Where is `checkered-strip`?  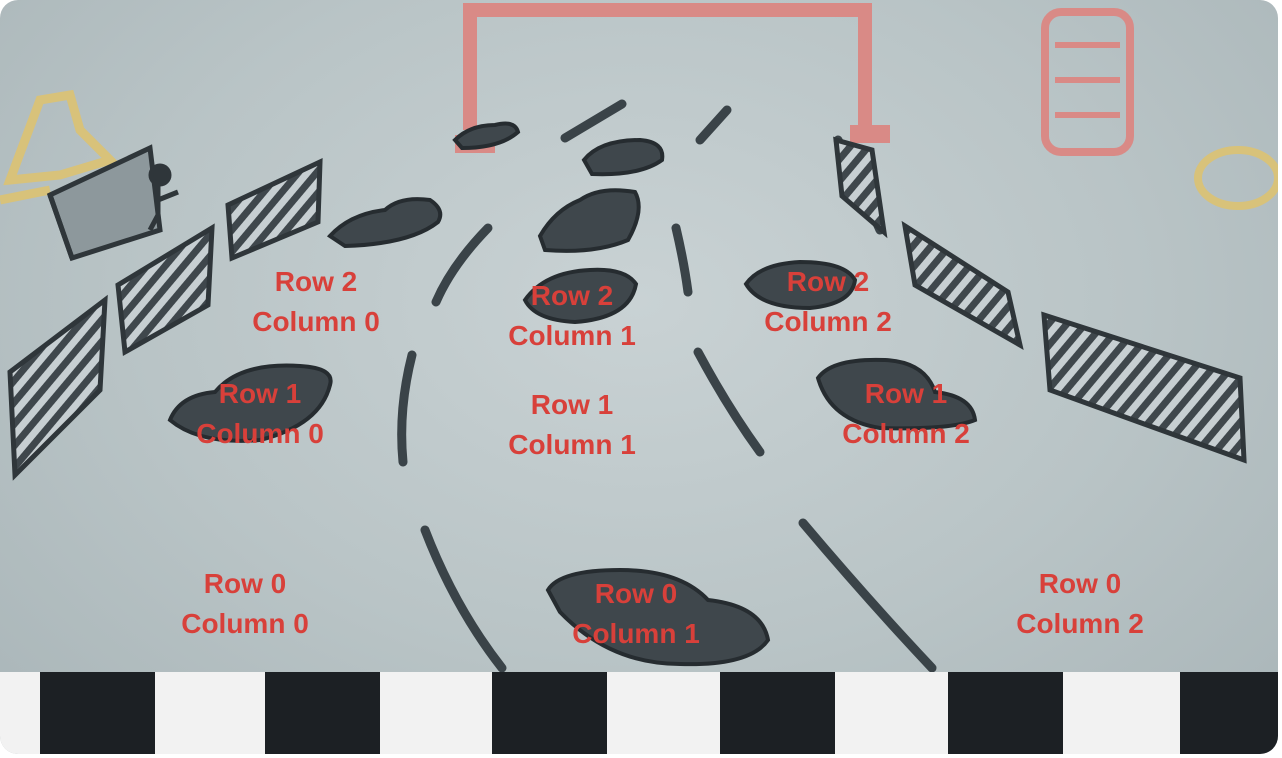
checkered-strip is located at coordinates (639, 713).